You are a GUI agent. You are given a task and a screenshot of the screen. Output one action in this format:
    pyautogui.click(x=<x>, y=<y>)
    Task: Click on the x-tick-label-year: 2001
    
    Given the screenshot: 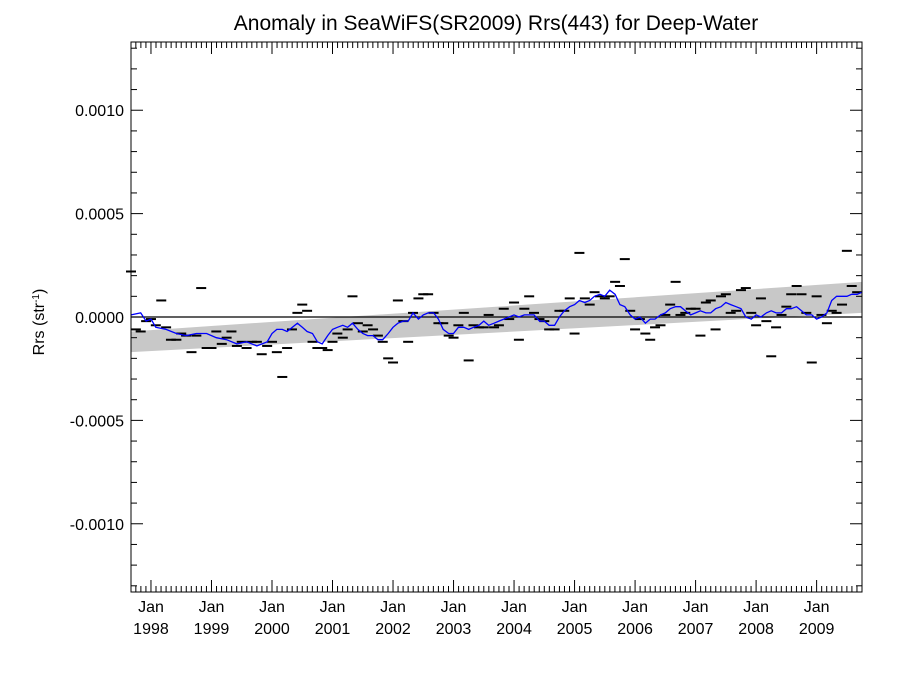 What is the action you would take?
    pyautogui.click(x=333, y=629)
    